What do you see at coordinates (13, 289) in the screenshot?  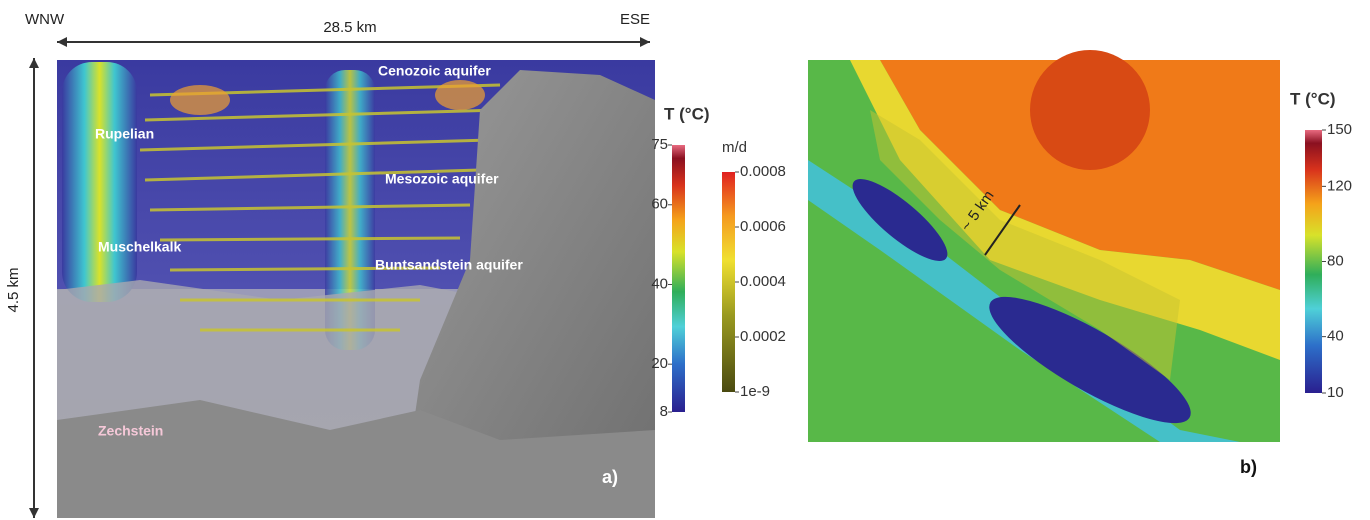 I see `depth-label: 4.5 km` at bounding box center [13, 289].